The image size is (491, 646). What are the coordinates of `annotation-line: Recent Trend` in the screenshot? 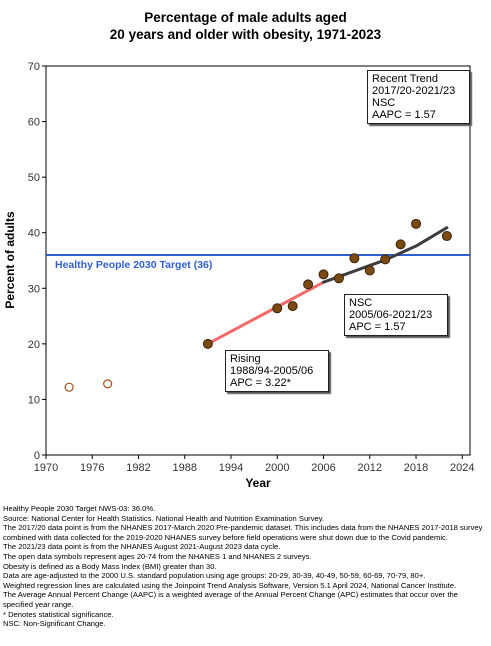 It's located at (405, 79).